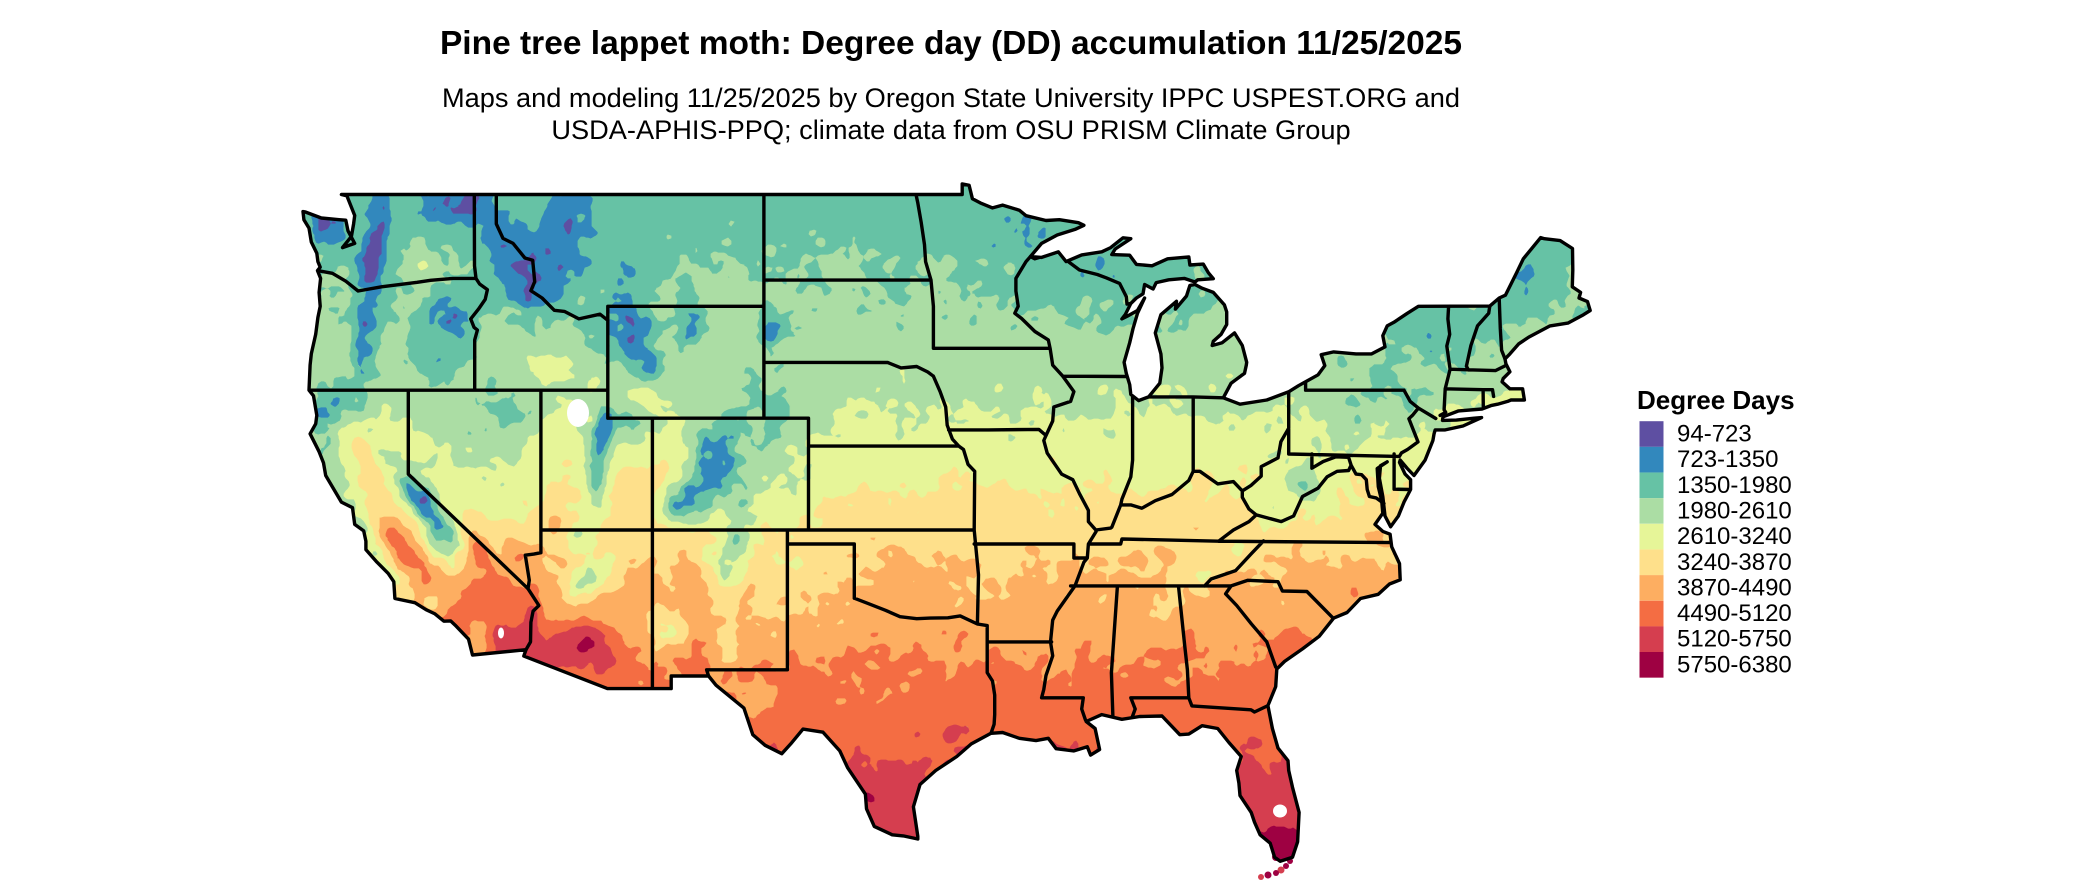 This screenshot has width=2100, height=892. I want to click on svg-text: 1350-1980, so click(1734, 485).